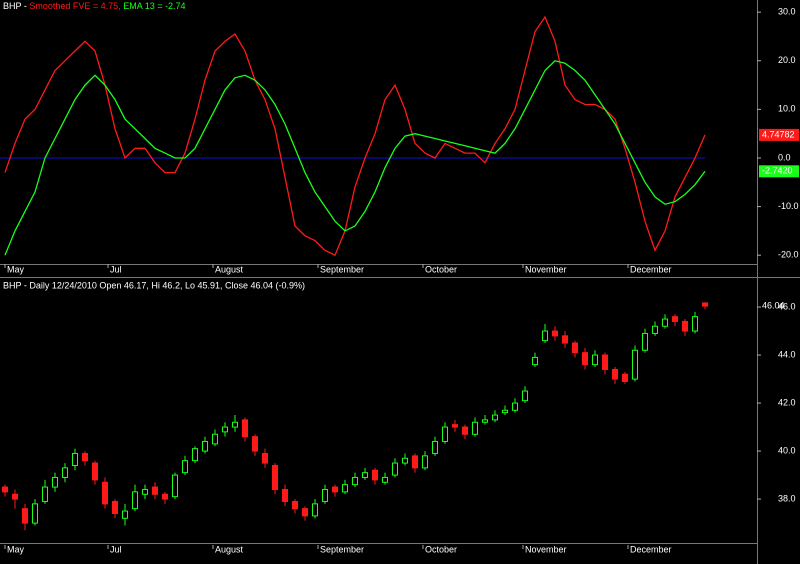  I want to click on legend-entry: Smoothed FVE, so click(59, 6).